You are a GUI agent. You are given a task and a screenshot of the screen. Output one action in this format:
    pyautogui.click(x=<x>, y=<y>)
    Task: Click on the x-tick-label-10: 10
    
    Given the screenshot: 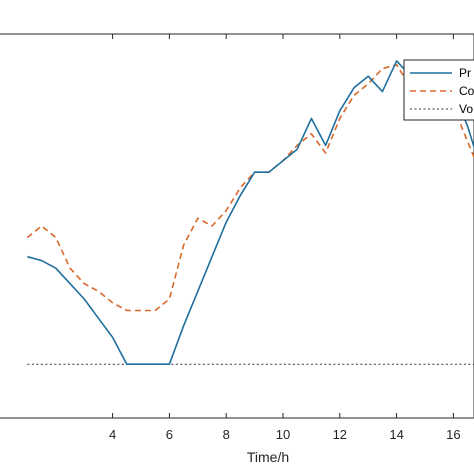 What is the action you would take?
    pyautogui.click(x=283, y=434)
    